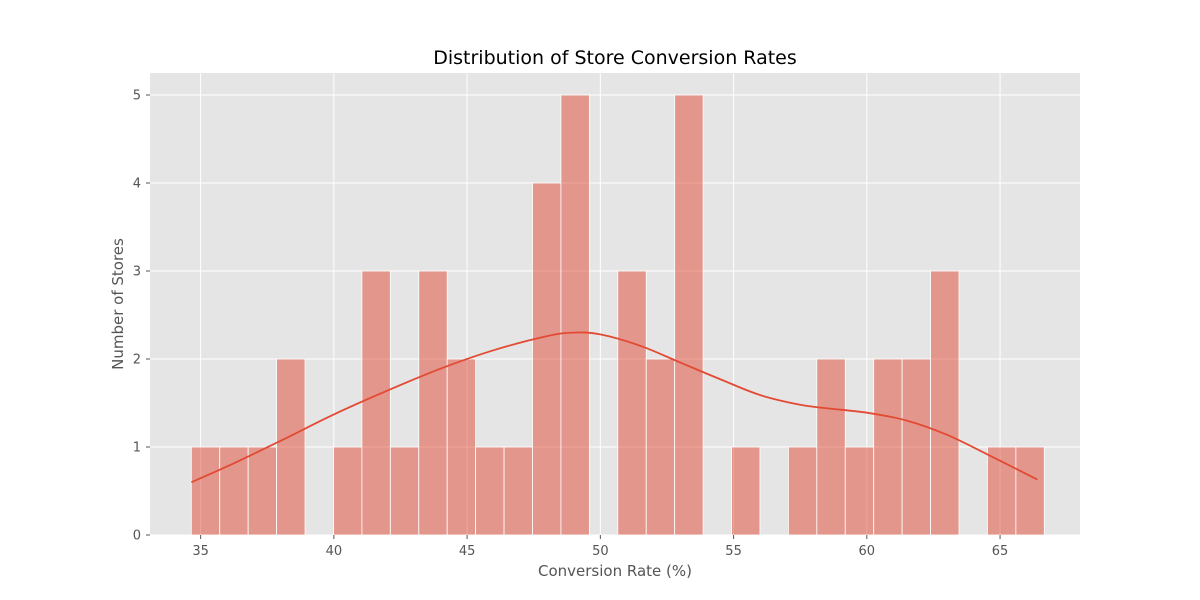 This screenshot has height=600, width=1200. I want to click on x-tick-label: 35, so click(200, 551).